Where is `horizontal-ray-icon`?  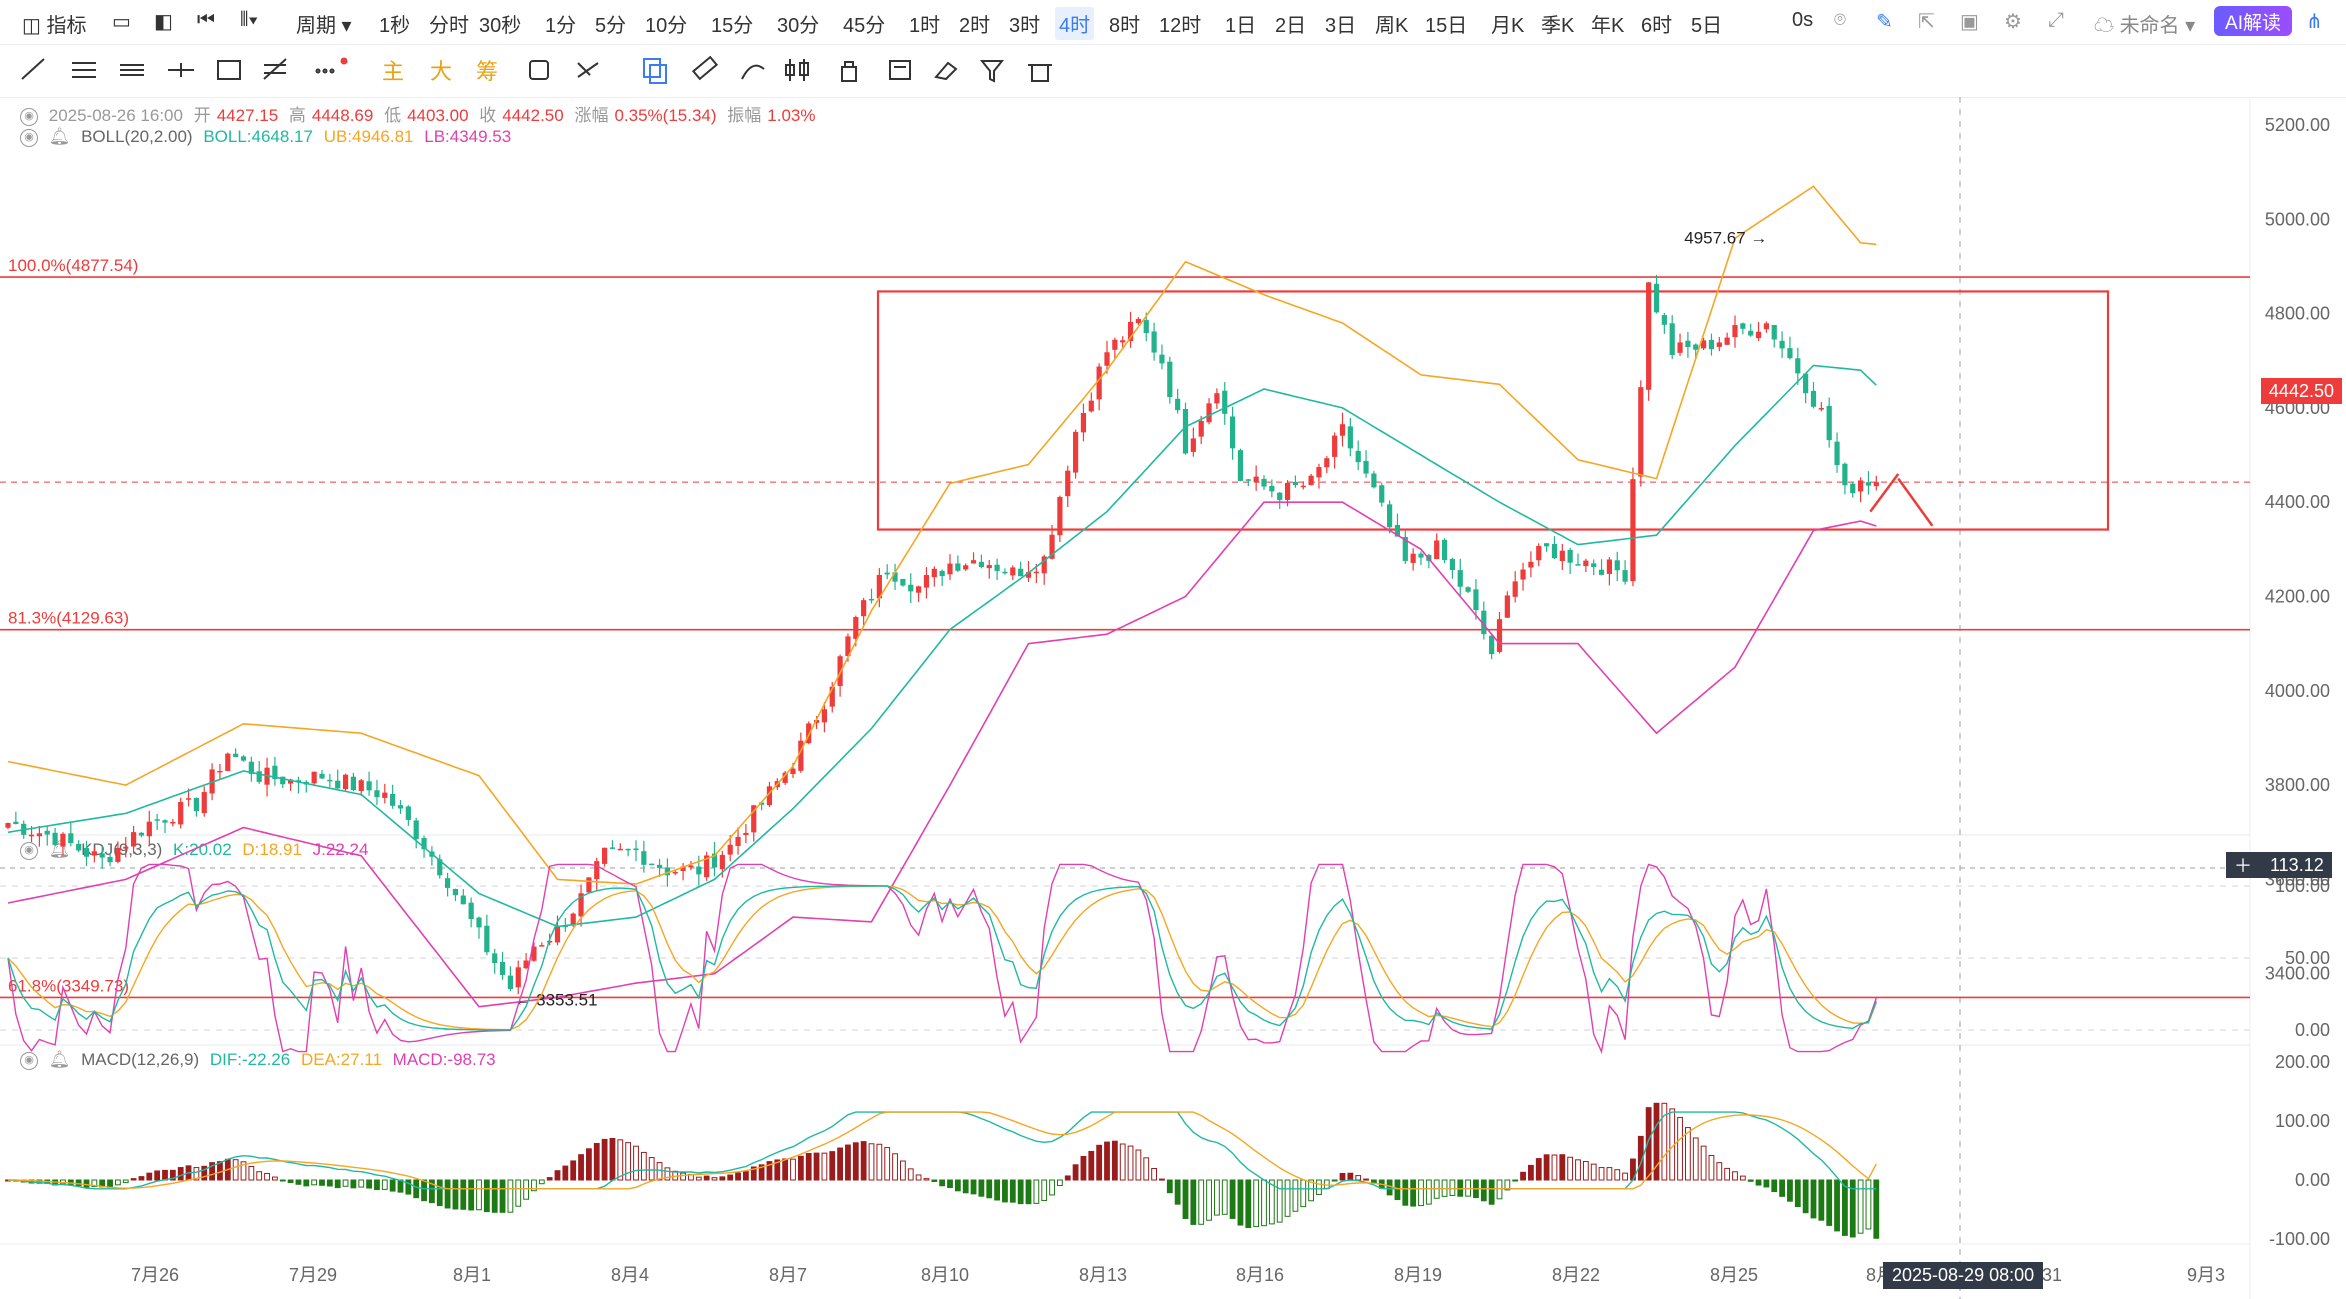 horizontal-ray-icon is located at coordinates (181, 70).